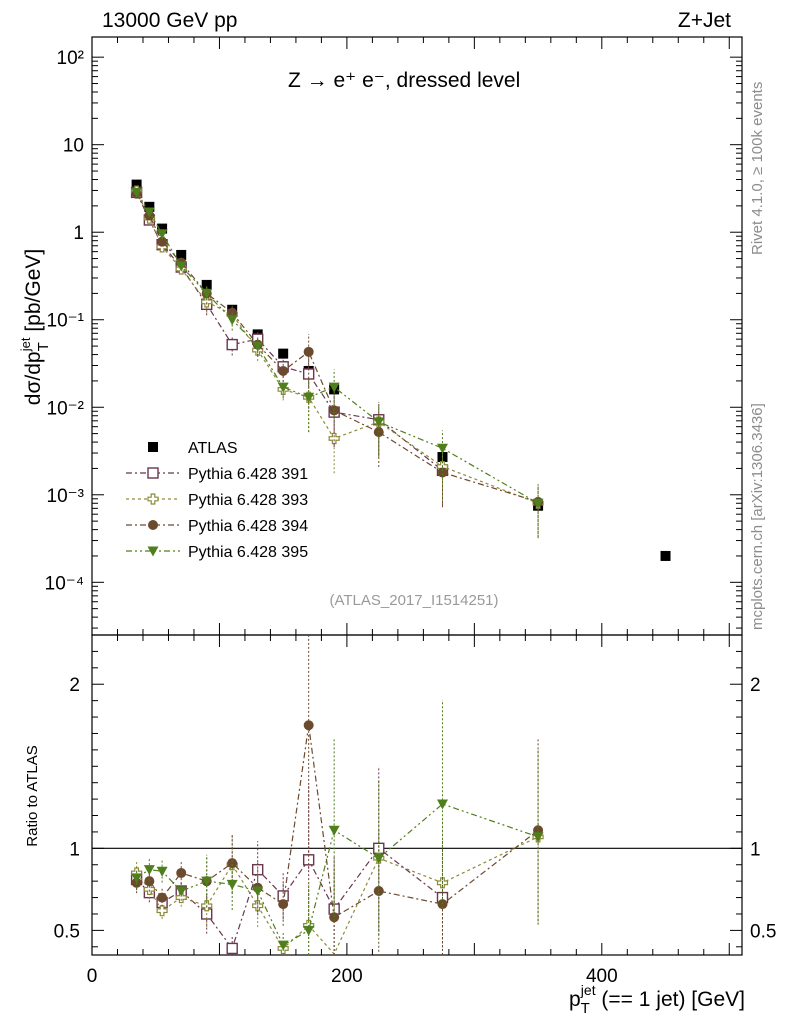 The height and width of the screenshot is (1024, 786). Describe the element at coordinates (404, 80) in the screenshot. I see `plot-title: Z → e⁺ e⁻, dressed level` at that location.